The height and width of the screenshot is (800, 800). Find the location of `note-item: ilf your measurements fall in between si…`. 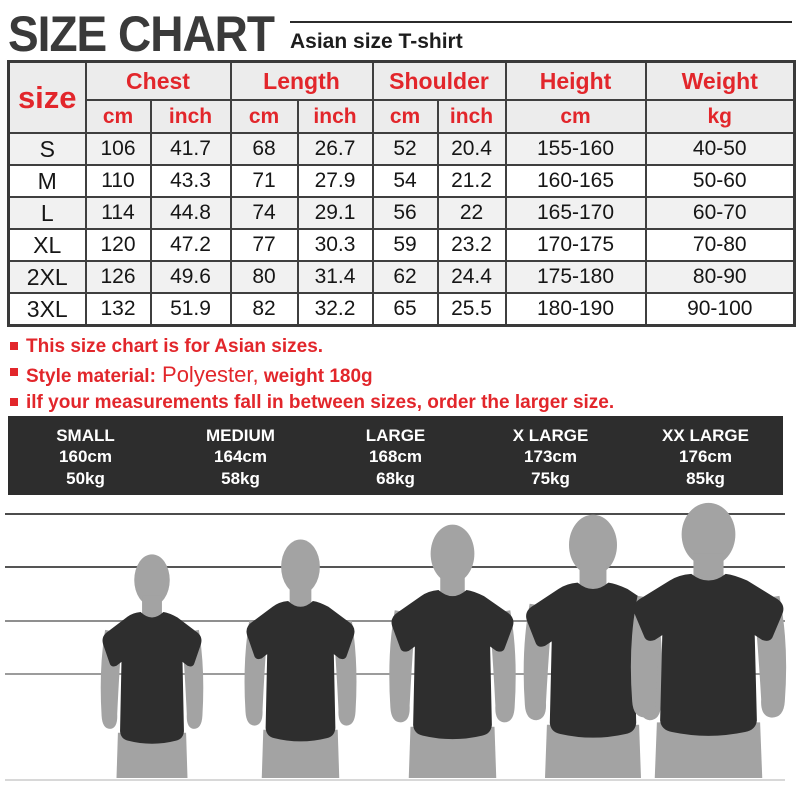

note-item: ilf your measurements fall in between si… is located at coordinates (401, 403).